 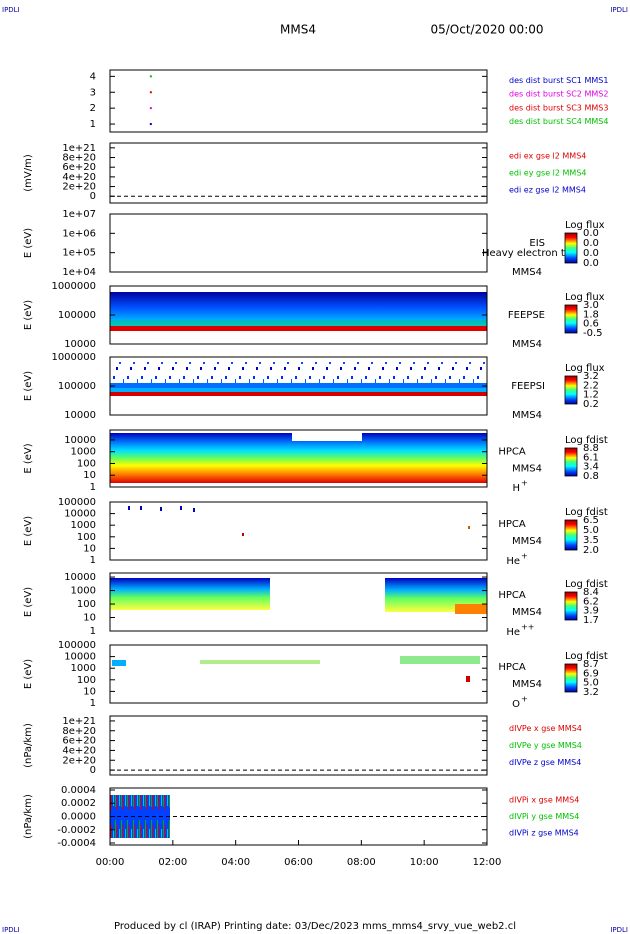 I want to click on colorbar-label: 1.2, so click(x=591, y=395).